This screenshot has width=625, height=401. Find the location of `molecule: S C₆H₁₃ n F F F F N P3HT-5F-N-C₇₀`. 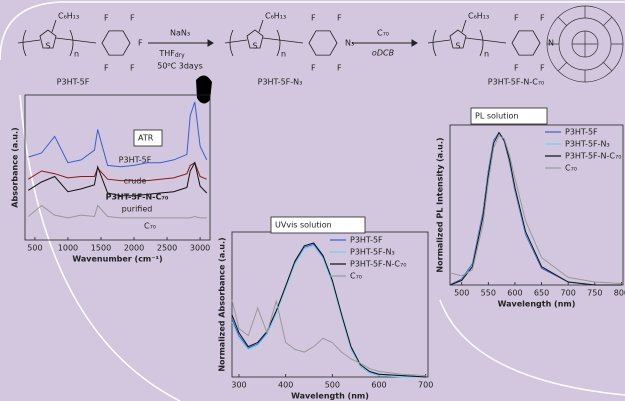

molecule: S C₆H₁₃ n F F F F N P3HT-5F-N-C₇₀ is located at coordinates (490, 49).